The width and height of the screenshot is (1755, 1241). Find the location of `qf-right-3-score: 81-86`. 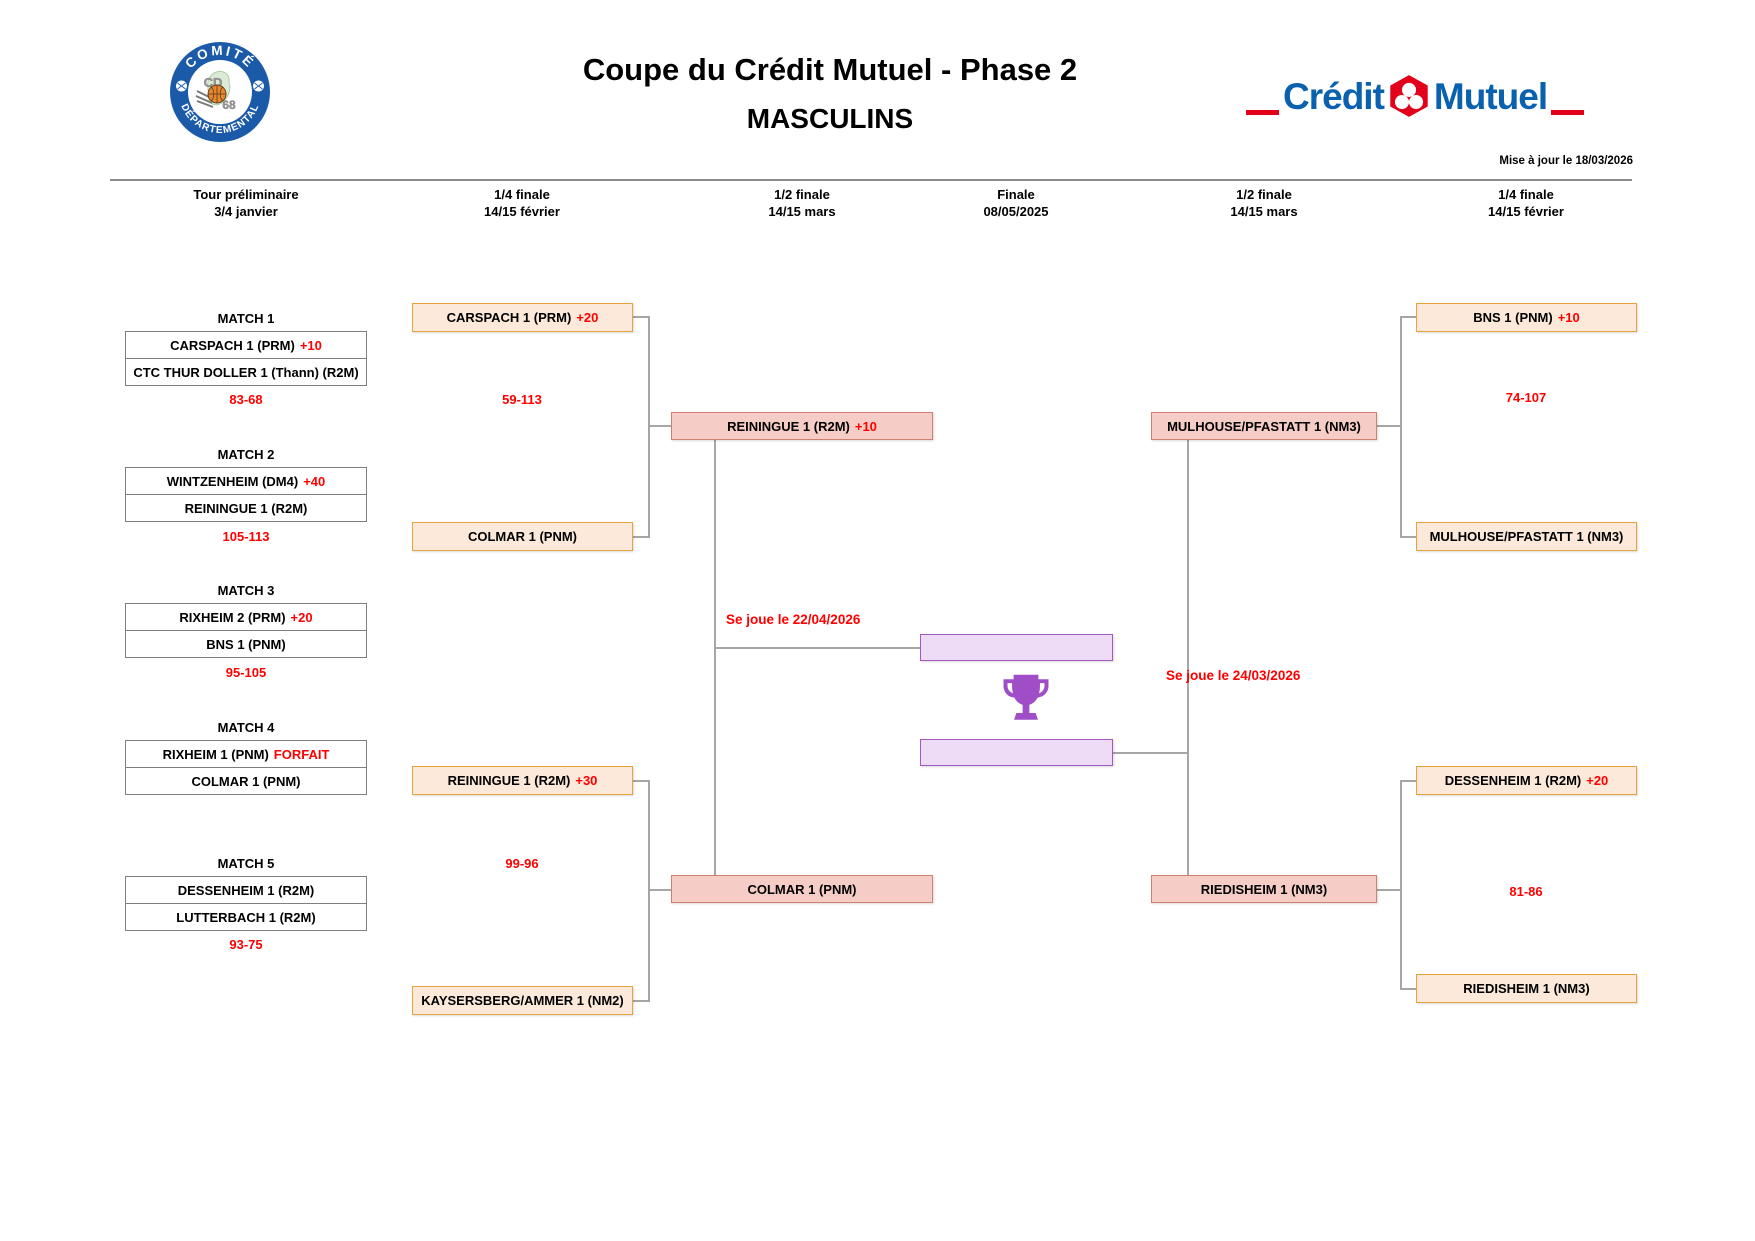

qf-right-3-score: 81-86 is located at coordinates (1526, 891).